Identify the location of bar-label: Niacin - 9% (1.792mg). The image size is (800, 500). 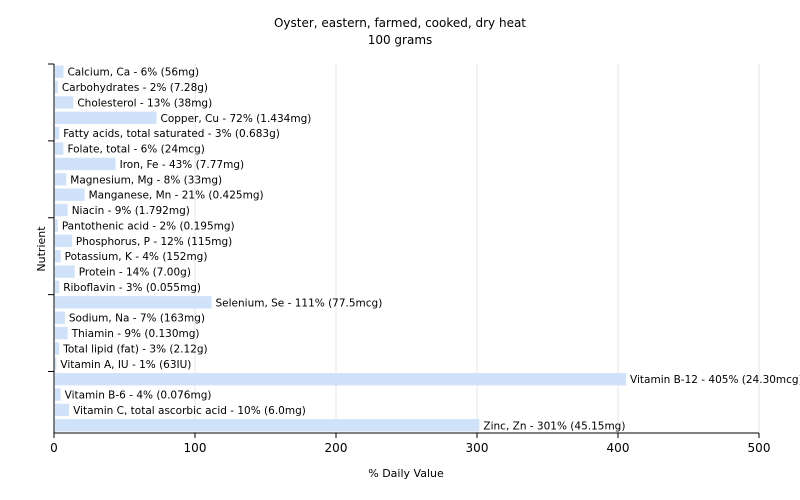
(131, 211).